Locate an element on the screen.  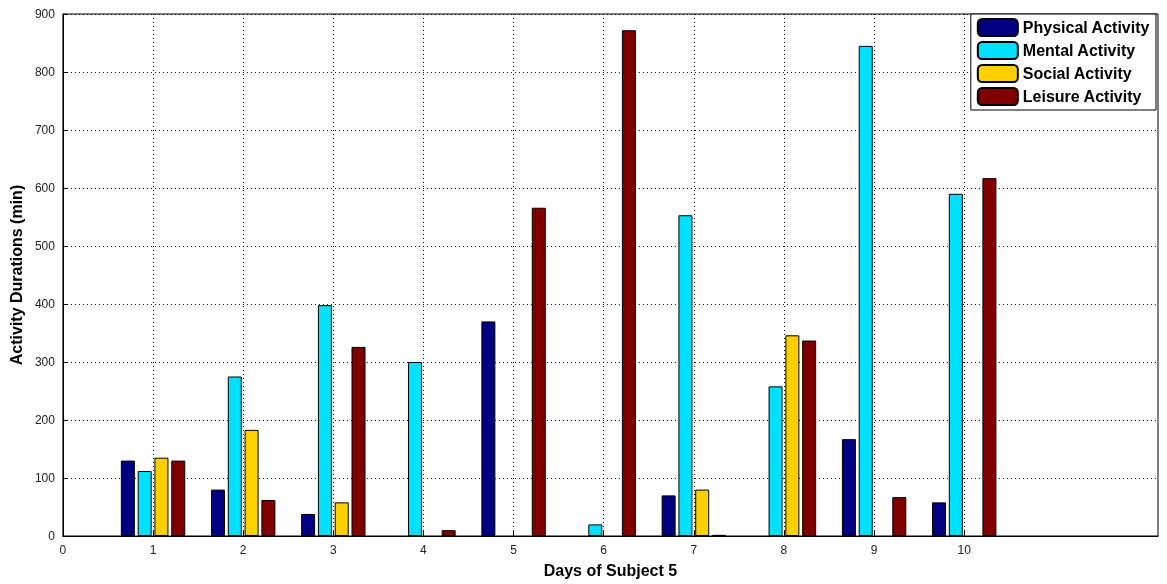
x-tick-label: 1 is located at coordinates (153, 550).